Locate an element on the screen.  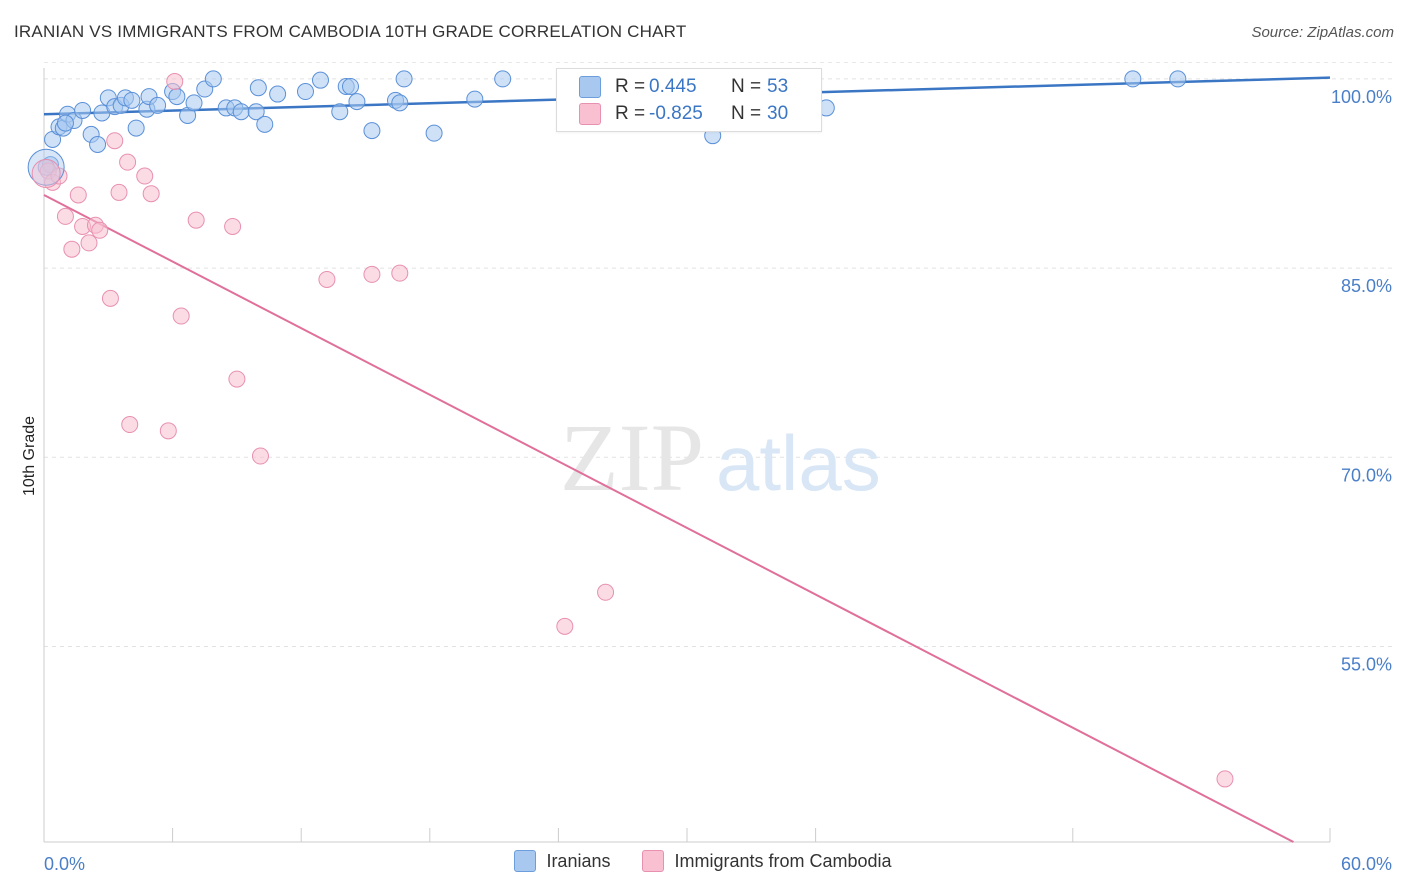
n-value: 53 is located at coordinates (778, 86).